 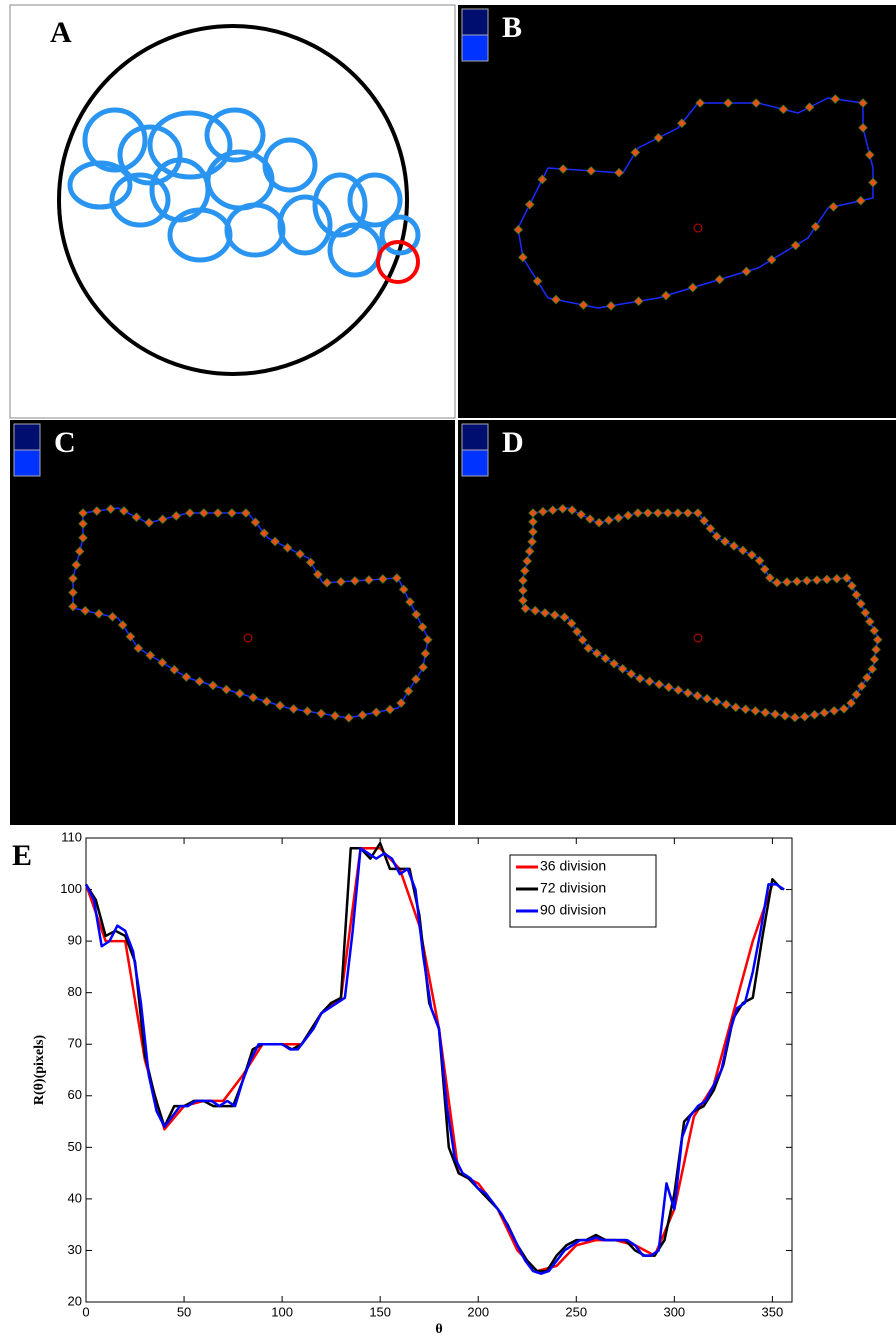 I want to click on y-tick-label: 70, so click(x=75, y=1043).